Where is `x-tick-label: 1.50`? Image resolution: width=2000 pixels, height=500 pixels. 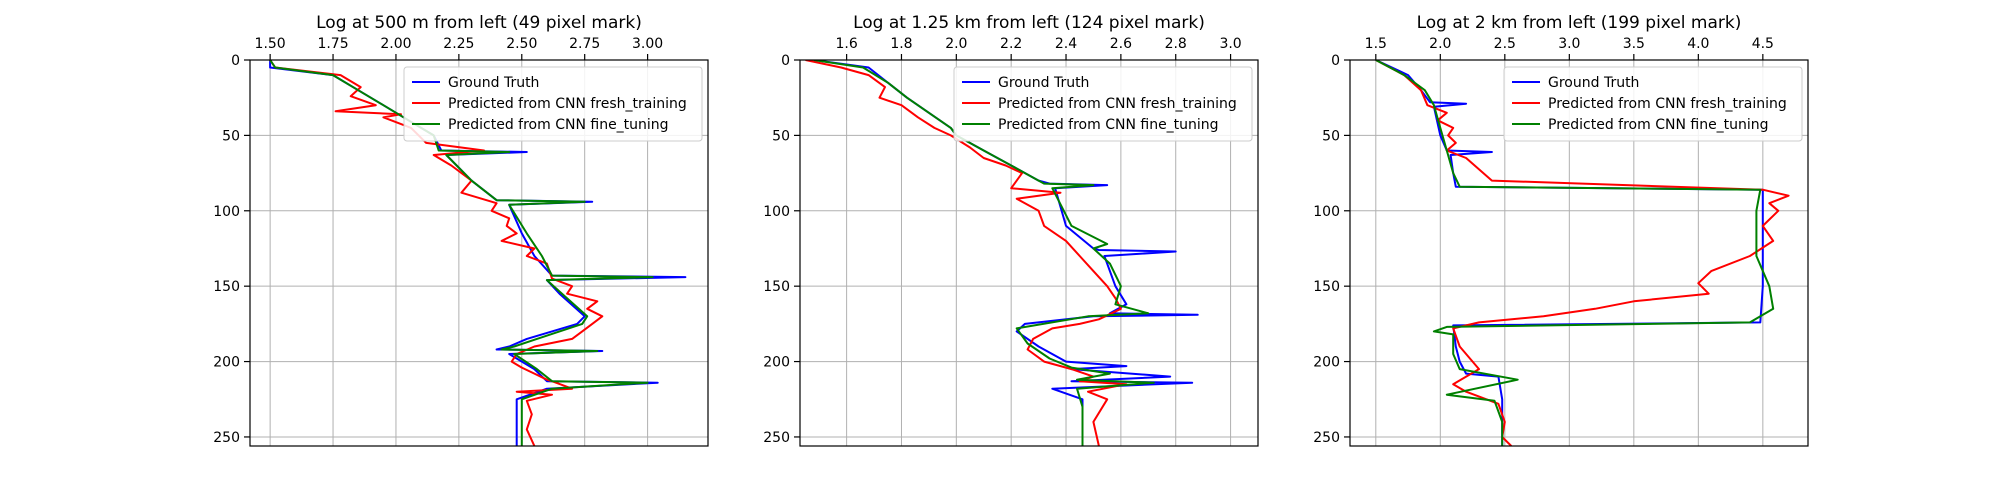 x-tick-label: 1.50 is located at coordinates (270, 44).